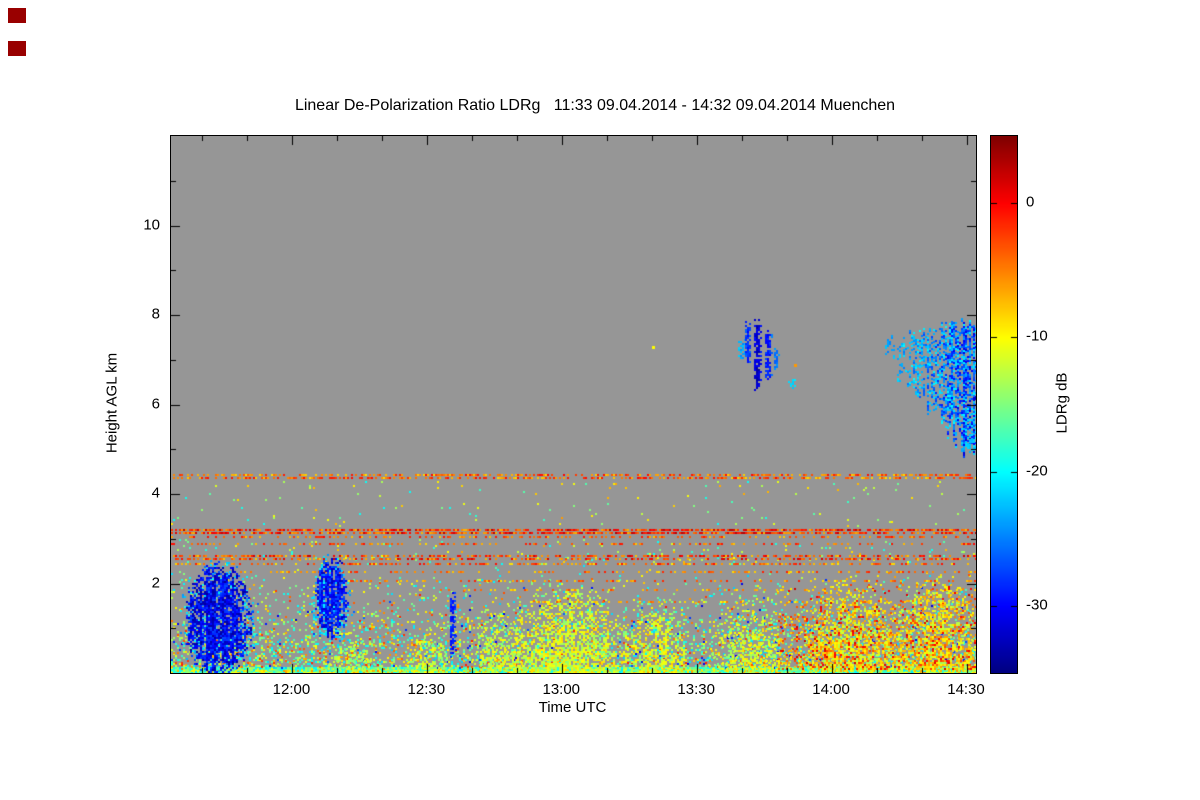 This screenshot has height=800, width=1200. I want to click on y-tick-label: 4, so click(155, 493).